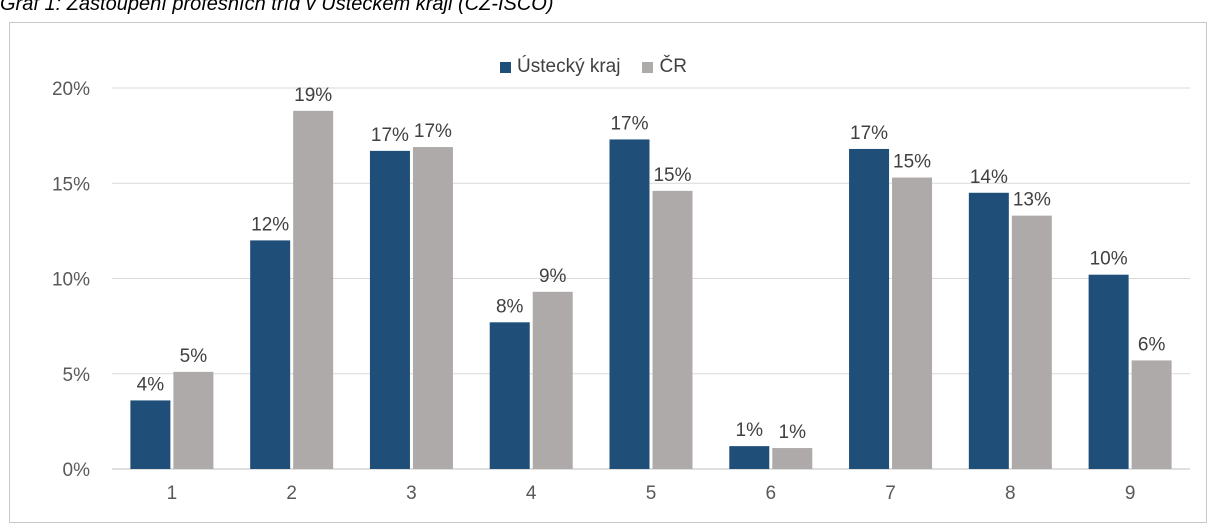 This screenshot has height=525, width=1209. Describe the element at coordinates (1152, 344) in the screenshot. I see `data-label: 6%` at that location.